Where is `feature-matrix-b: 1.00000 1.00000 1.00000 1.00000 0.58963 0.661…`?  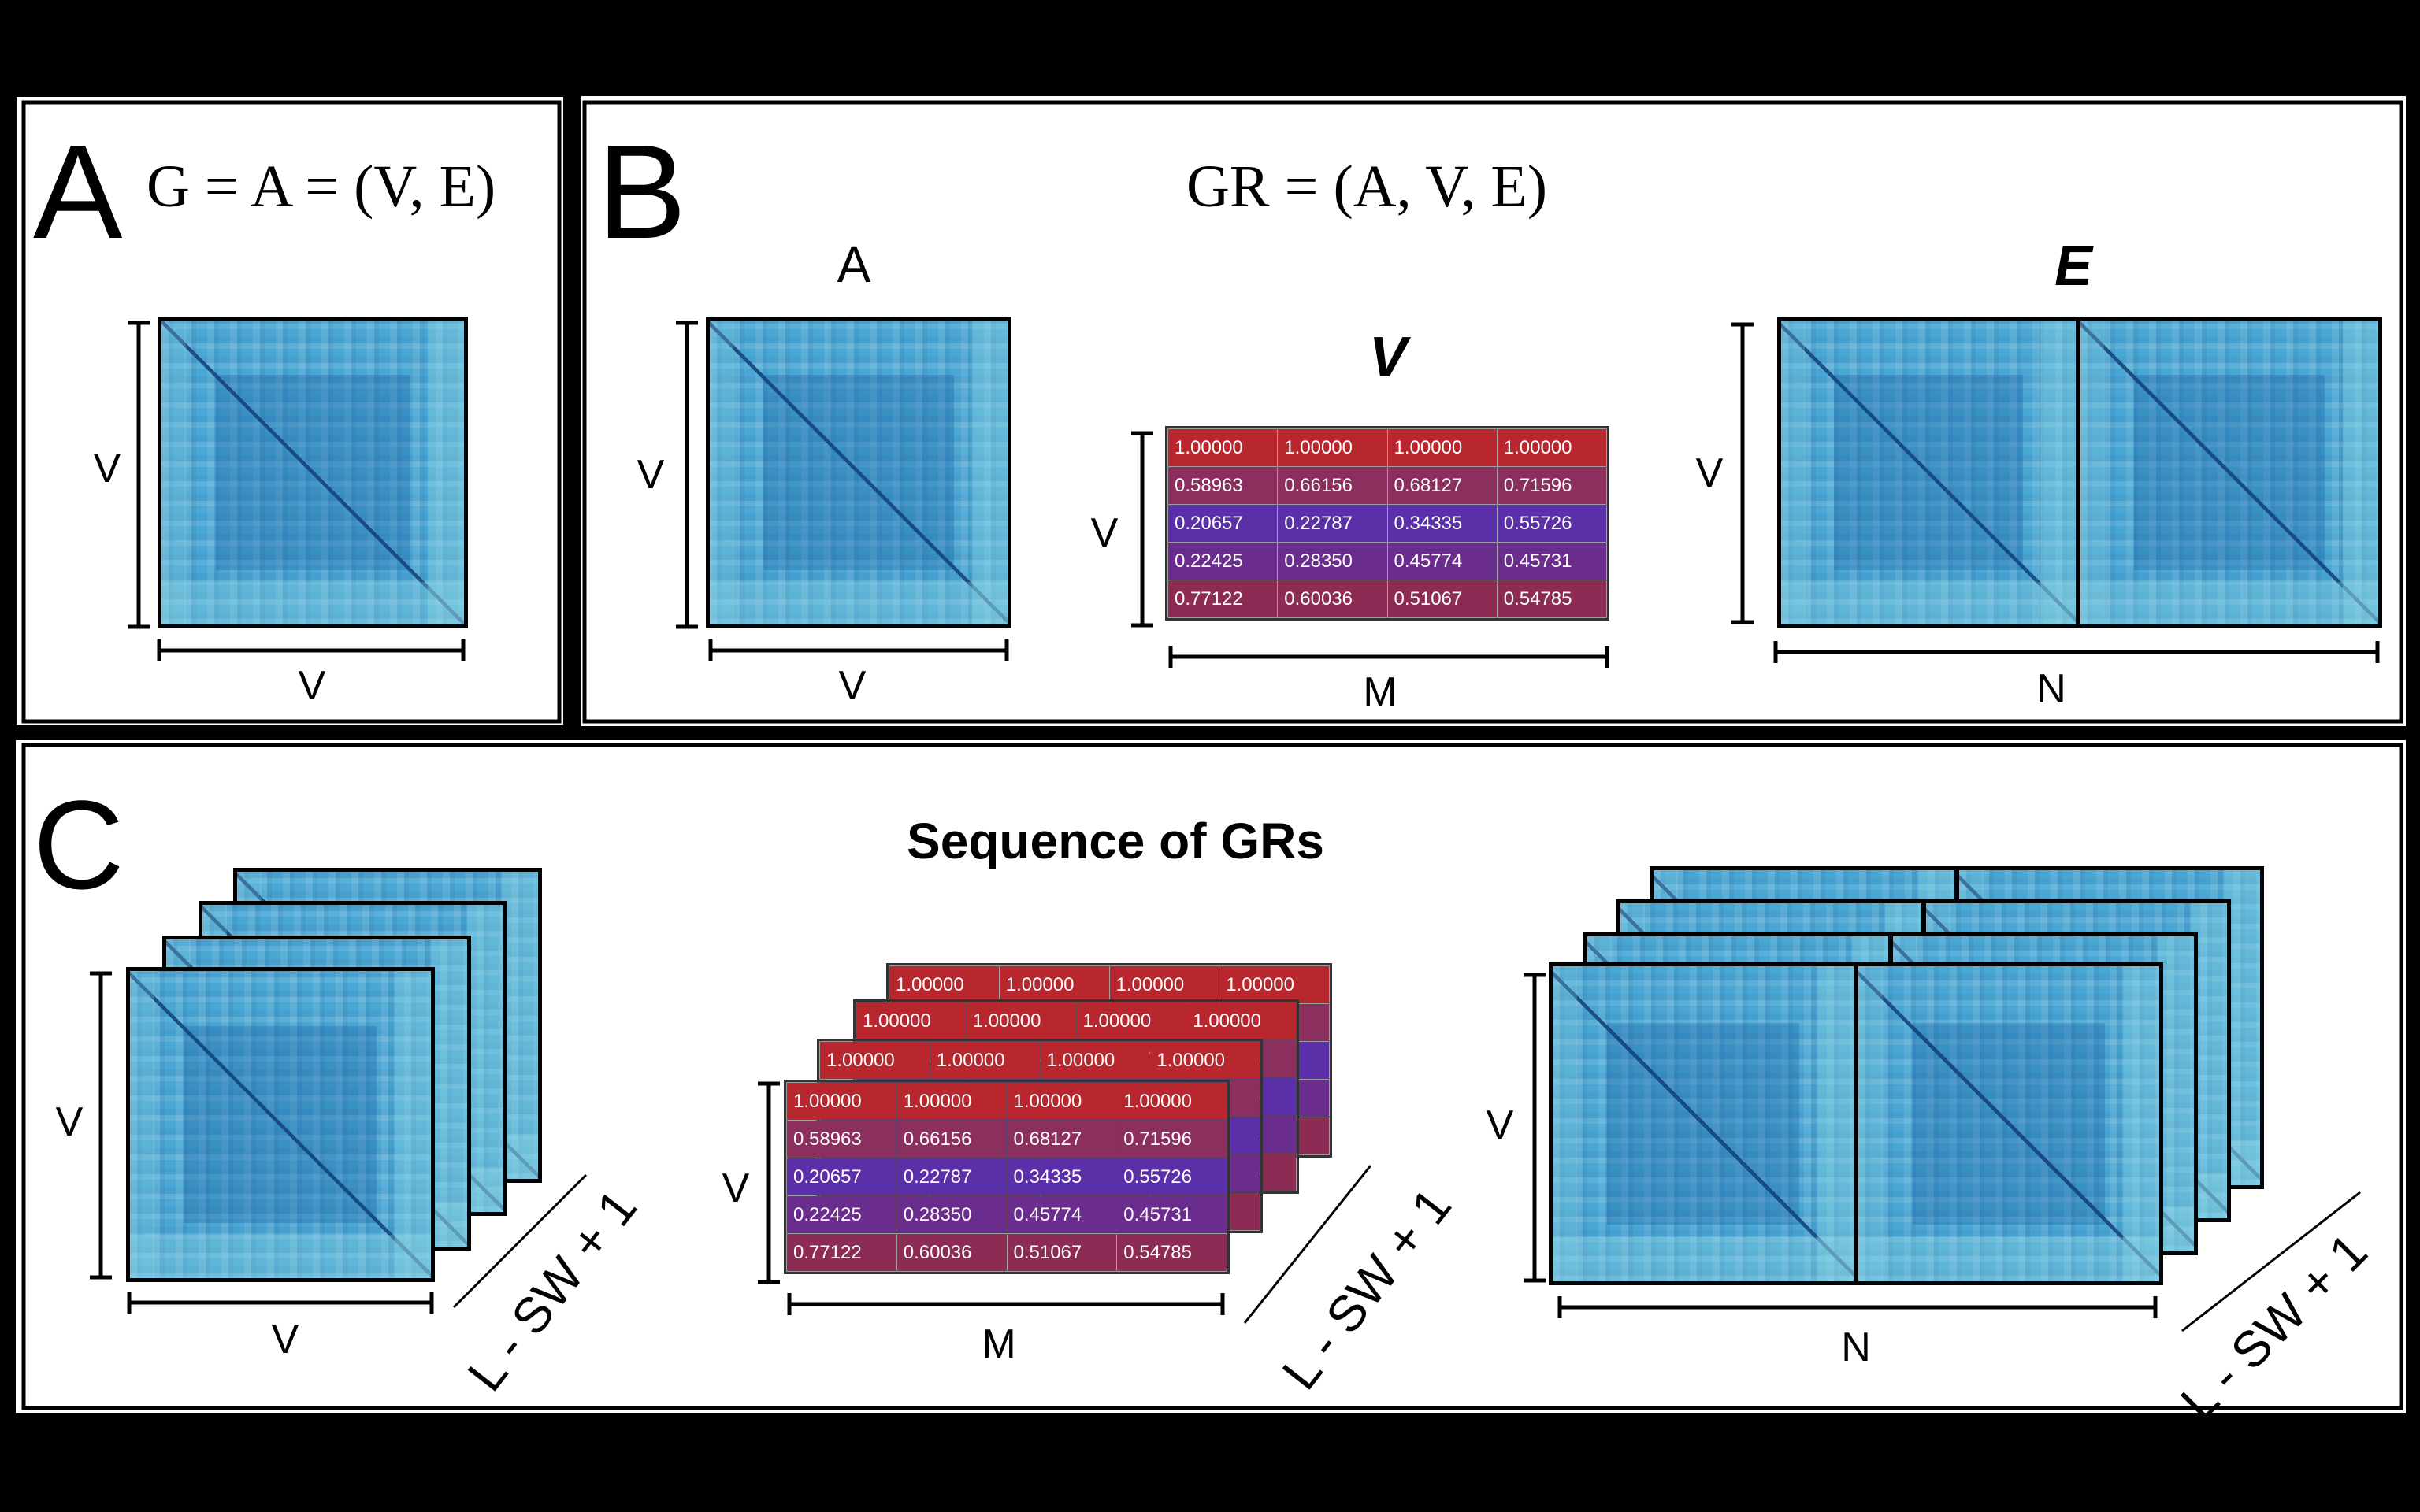 feature-matrix-b: 1.00000 1.00000 1.00000 1.00000 0.58963 0.661… is located at coordinates (1387, 523).